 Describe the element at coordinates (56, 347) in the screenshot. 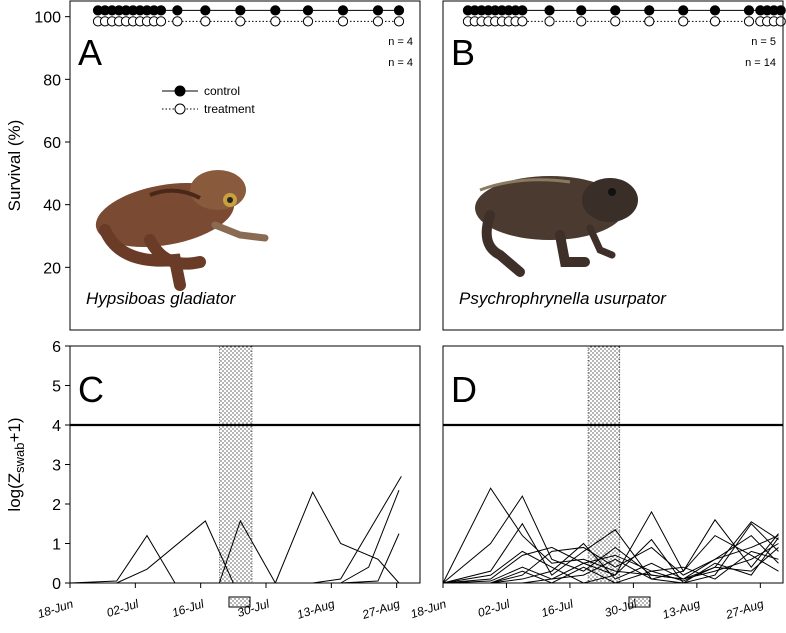

I see `y-tick-label: 6` at that location.